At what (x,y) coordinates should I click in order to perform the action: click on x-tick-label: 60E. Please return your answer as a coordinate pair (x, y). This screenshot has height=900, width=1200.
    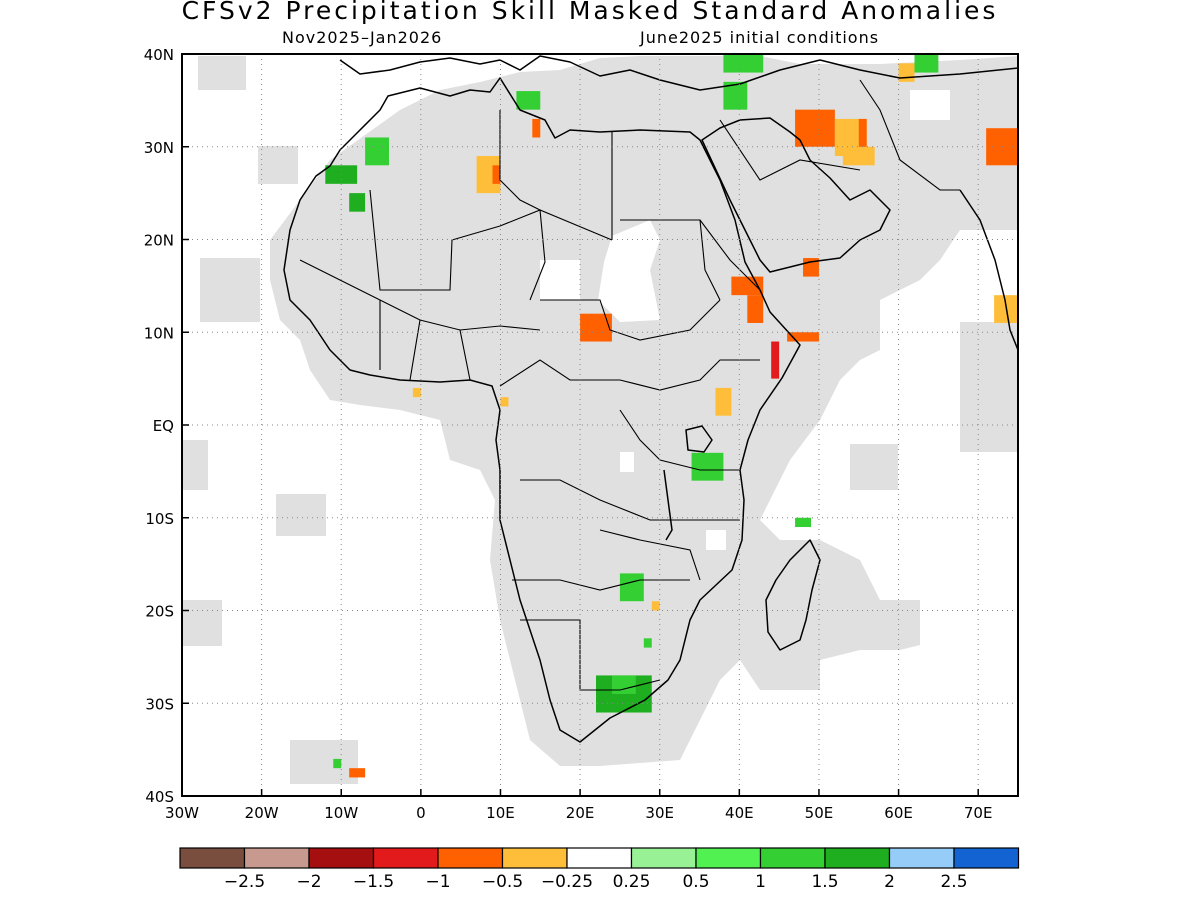
    Looking at the image, I should click on (898, 813).